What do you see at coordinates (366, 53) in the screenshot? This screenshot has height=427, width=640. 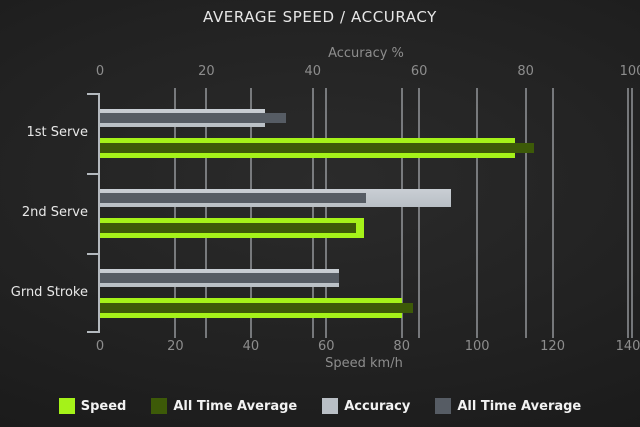 I see `top-axis-title: Accuracy %` at bounding box center [366, 53].